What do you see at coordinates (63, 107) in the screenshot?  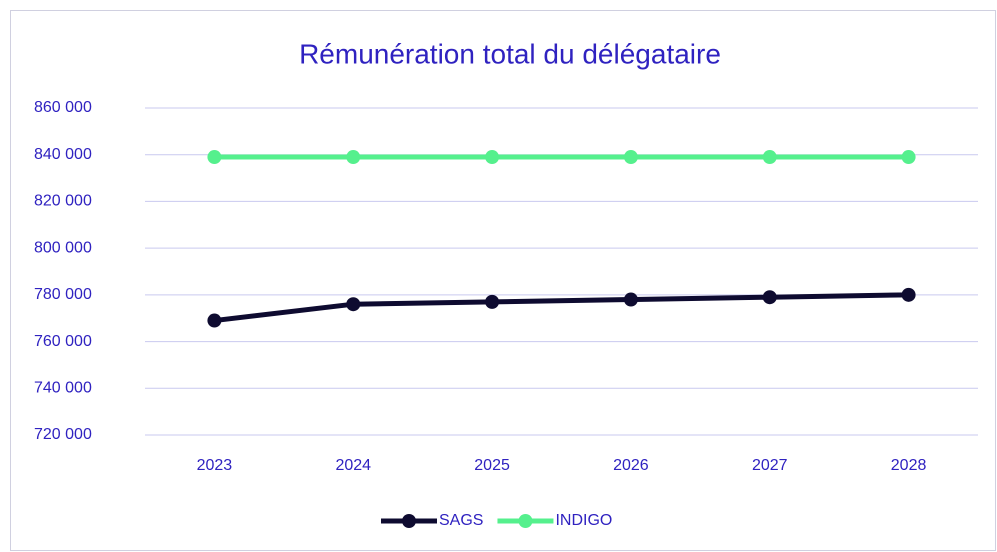 I see `y-tick-label: 860 000` at bounding box center [63, 107].